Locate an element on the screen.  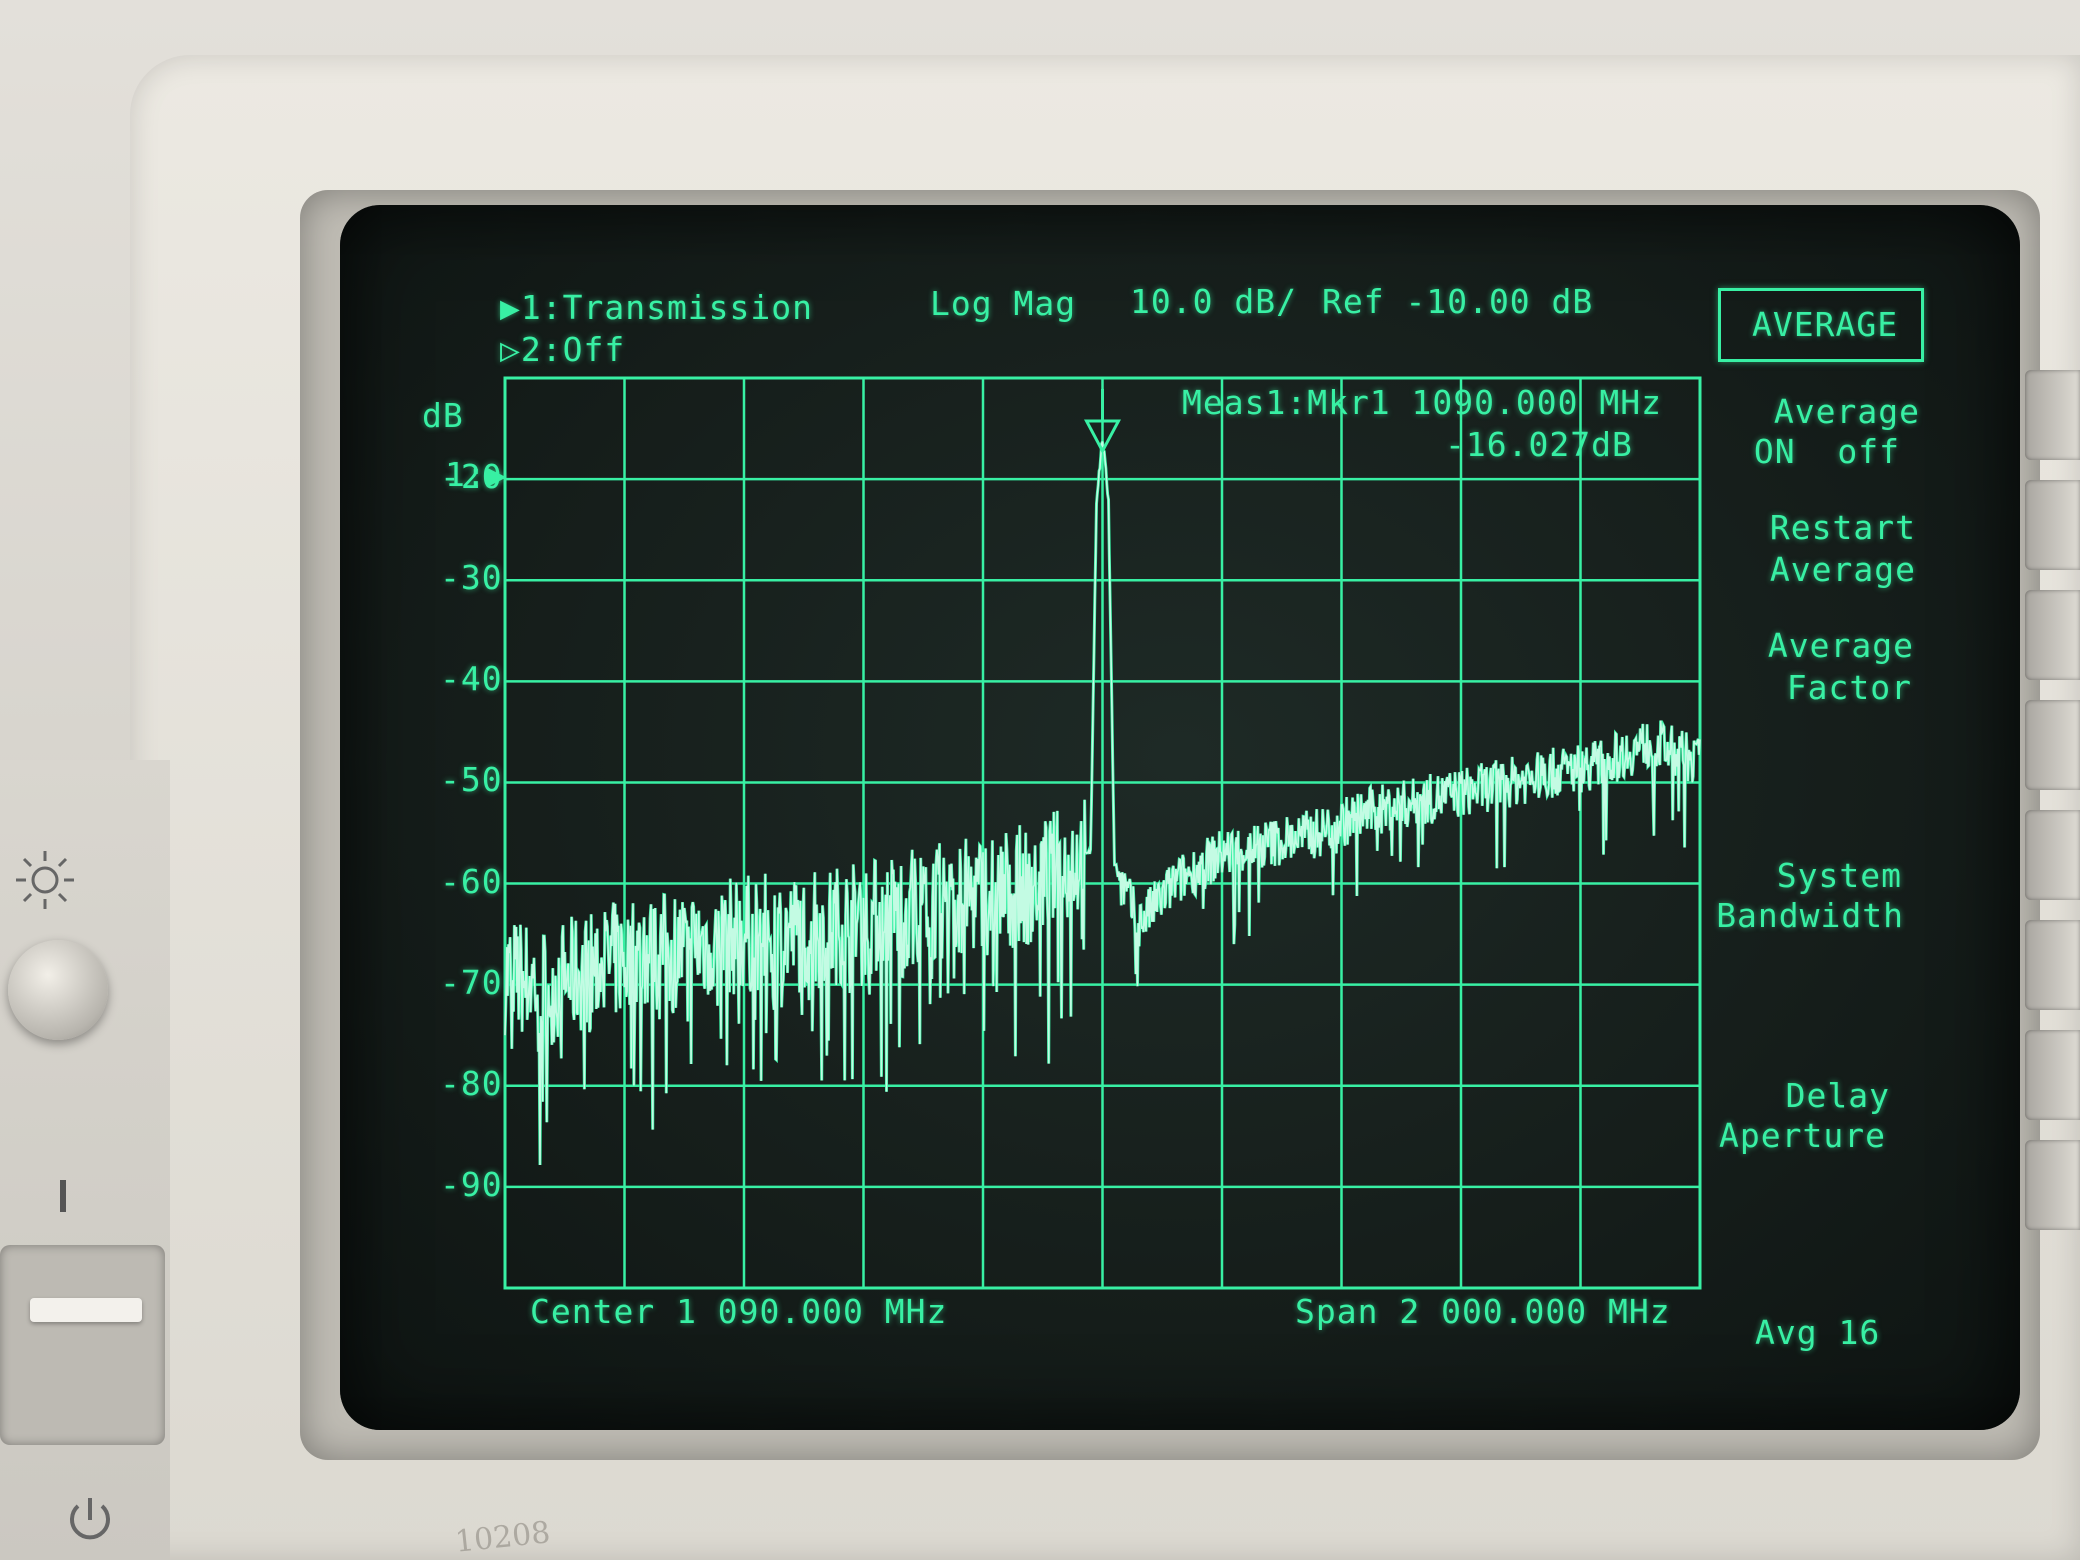
reference-label: Ref -10.00 dB is located at coordinates (1458, 301).